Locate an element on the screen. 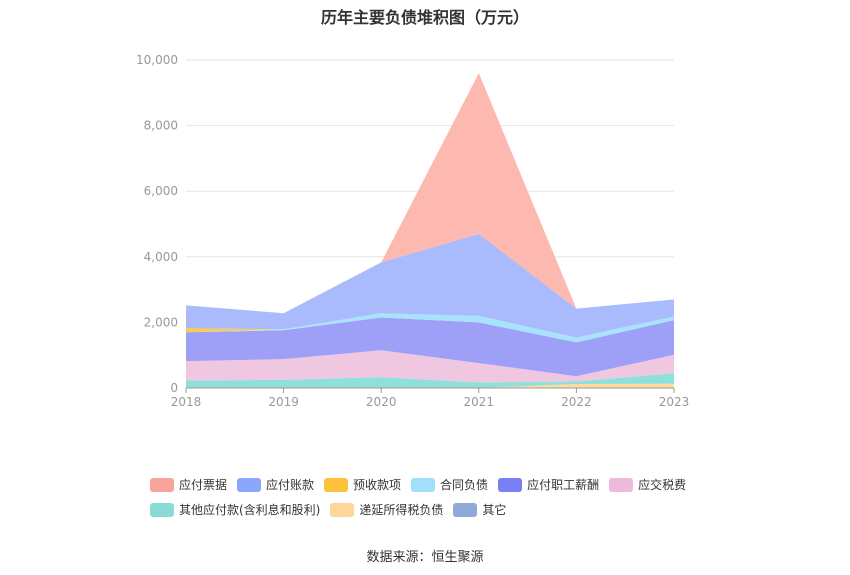 The image size is (850, 575). chart-title: 历年主要负债堆积图（万元） is located at coordinates (424, 17).